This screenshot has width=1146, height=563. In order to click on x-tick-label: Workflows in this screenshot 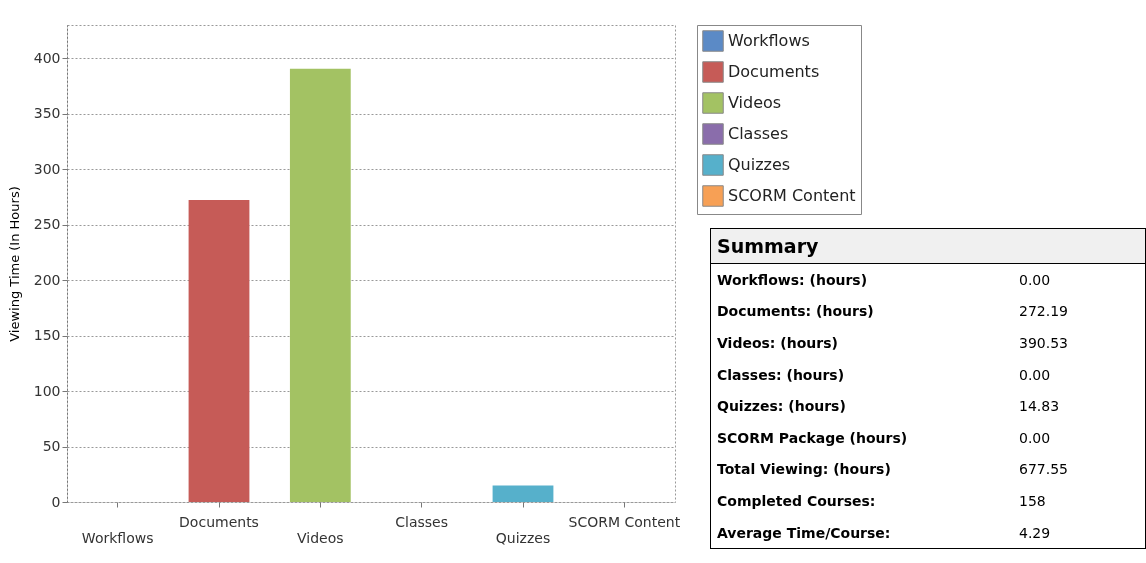, I will do `click(117, 537)`.